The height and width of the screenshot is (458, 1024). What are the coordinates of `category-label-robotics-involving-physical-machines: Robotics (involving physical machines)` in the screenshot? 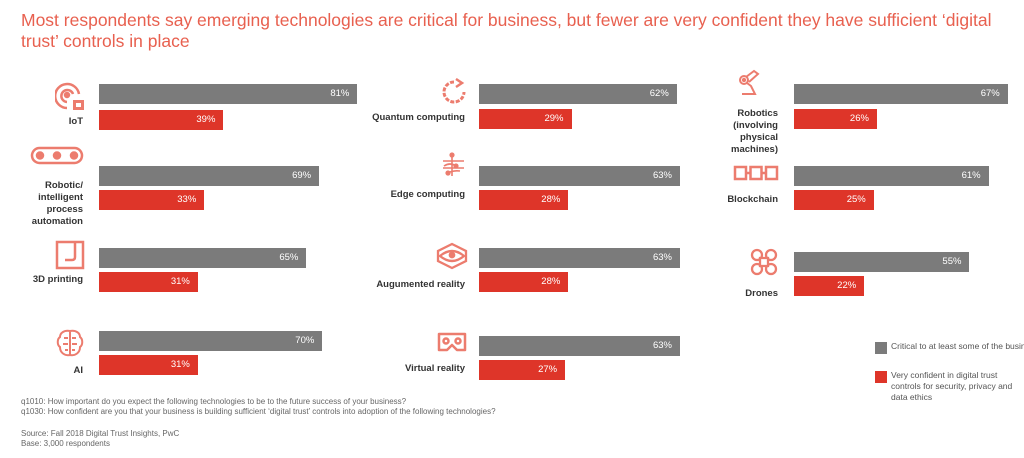 It's located at (754, 131).